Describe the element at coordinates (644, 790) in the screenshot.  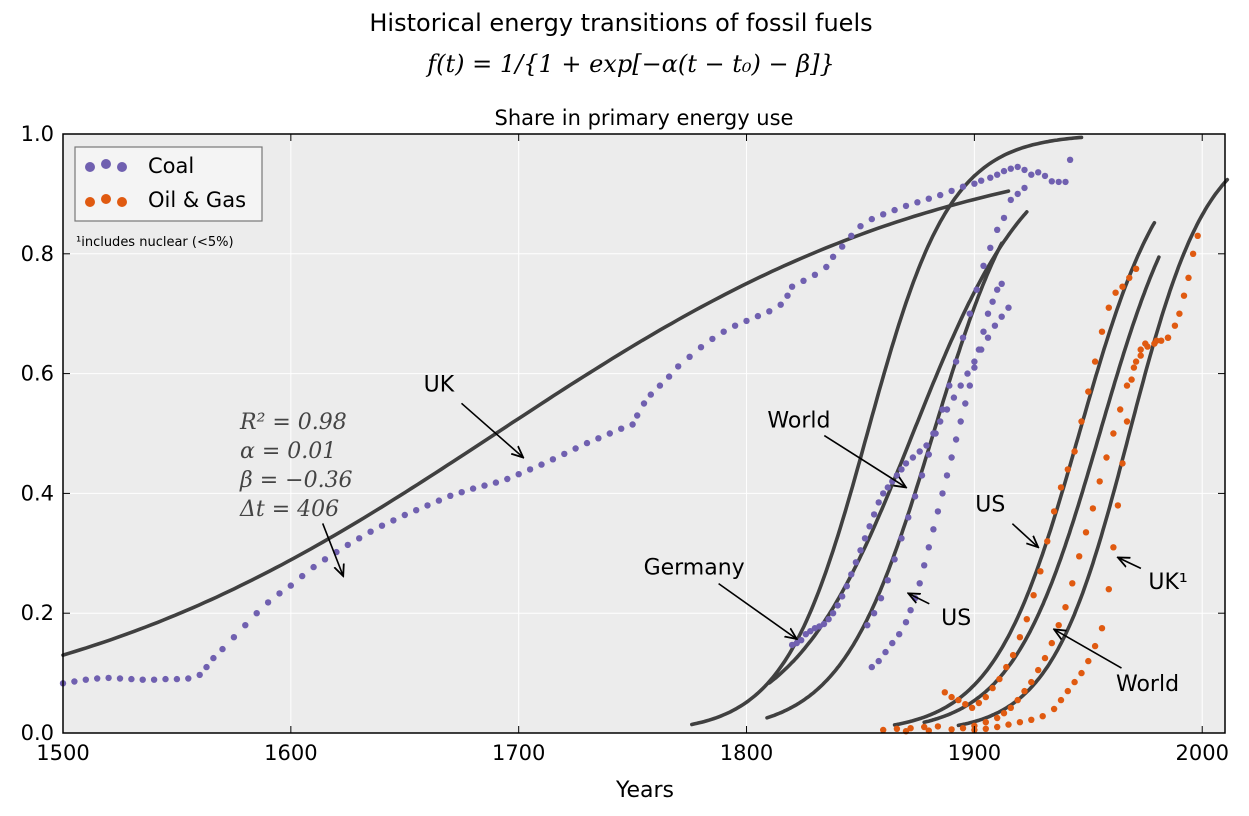
I see `x-axis-label: Years` at that location.